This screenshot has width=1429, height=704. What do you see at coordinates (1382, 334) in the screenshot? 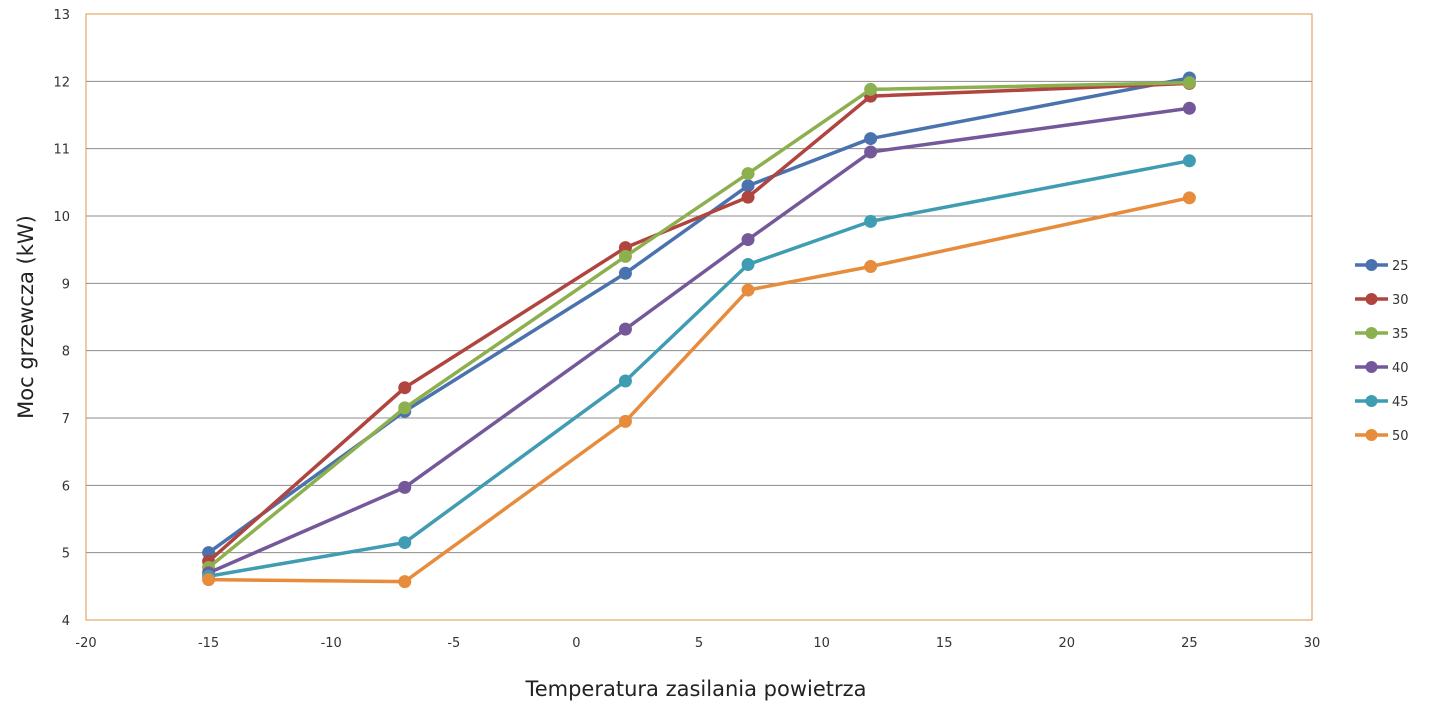
I see `legend-item-35: 35` at bounding box center [1382, 334].